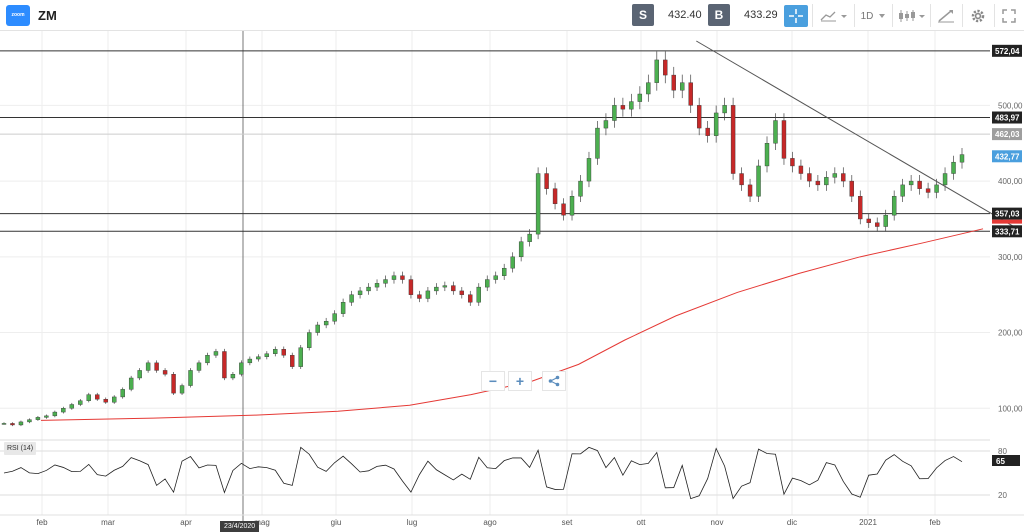 This screenshot has height=532, width=1024. What do you see at coordinates (1010, 408) in the screenshot?
I see `y-tick-label: 100,00` at bounding box center [1010, 408].